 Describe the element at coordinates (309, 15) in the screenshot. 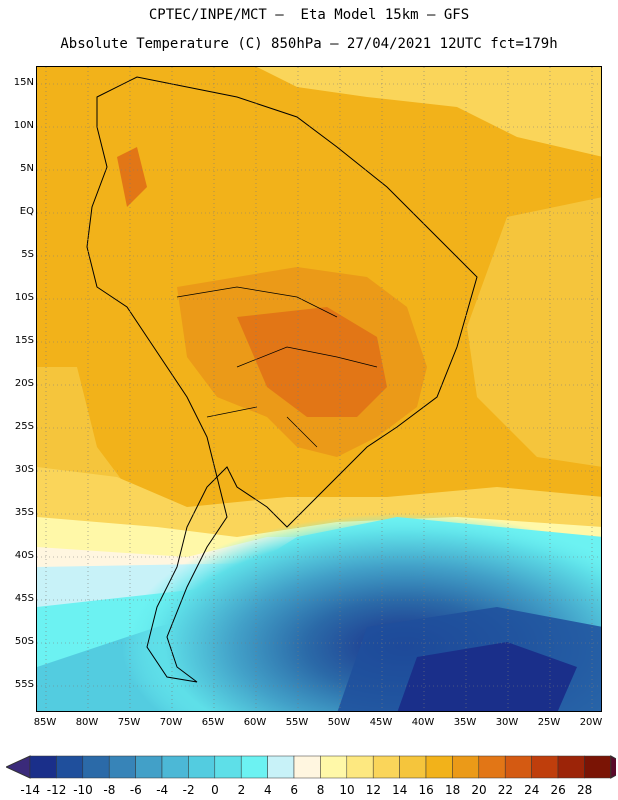

I see `chart-title: CPTEC/INPE/MCT – Eta Model 15km – GFS` at that location.